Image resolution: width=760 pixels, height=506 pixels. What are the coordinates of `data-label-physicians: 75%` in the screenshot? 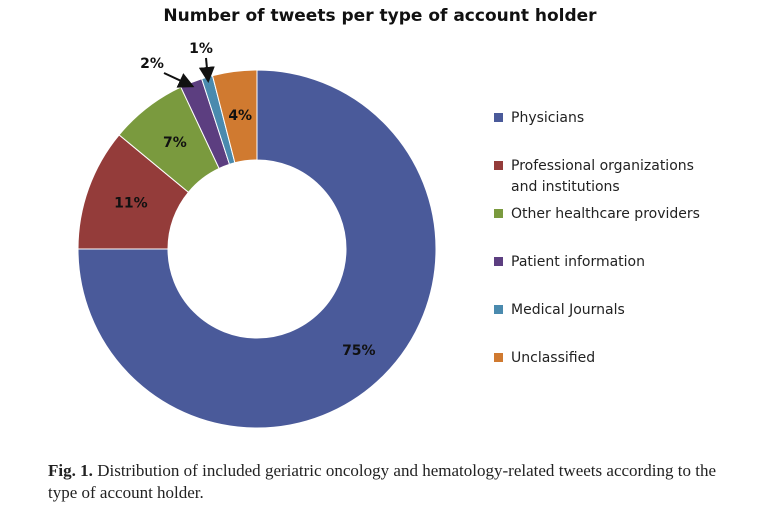 It's located at (359, 351).